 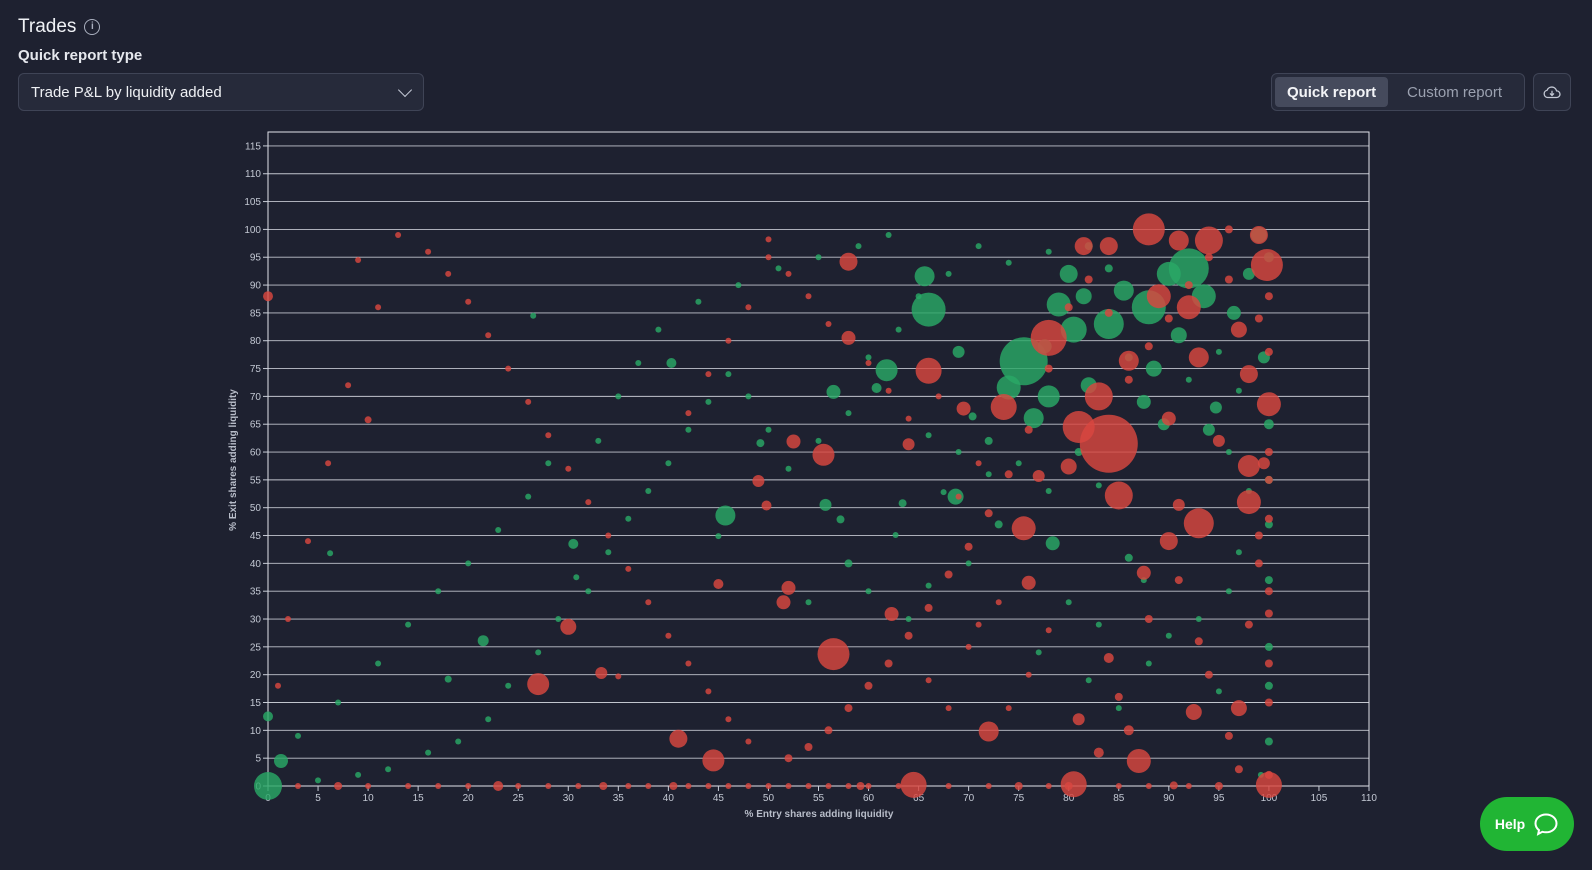 What do you see at coordinates (1552, 92) in the screenshot?
I see `download-button` at bounding box center [1552, 92].